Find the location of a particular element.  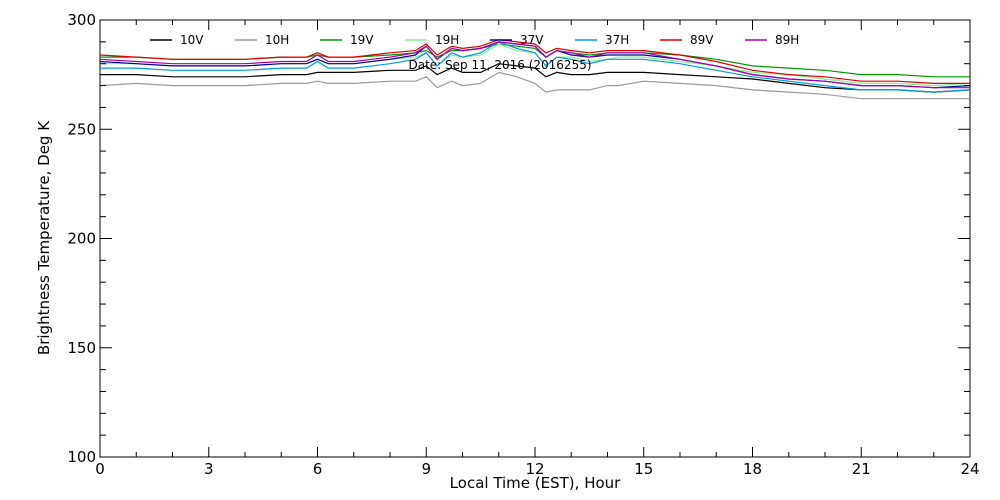

legend-label-19v: 19V is located at coordinates (362, 40).